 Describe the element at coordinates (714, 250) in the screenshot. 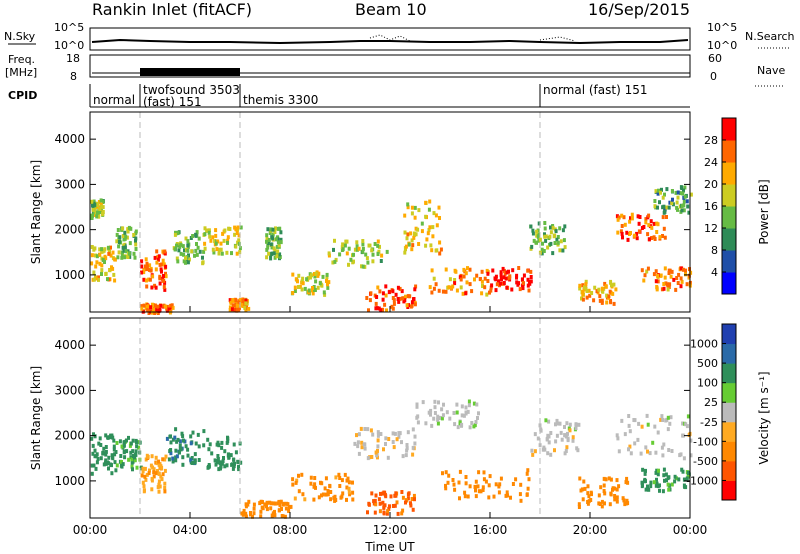

I see `colorbar-tick-label: 8` at that location.